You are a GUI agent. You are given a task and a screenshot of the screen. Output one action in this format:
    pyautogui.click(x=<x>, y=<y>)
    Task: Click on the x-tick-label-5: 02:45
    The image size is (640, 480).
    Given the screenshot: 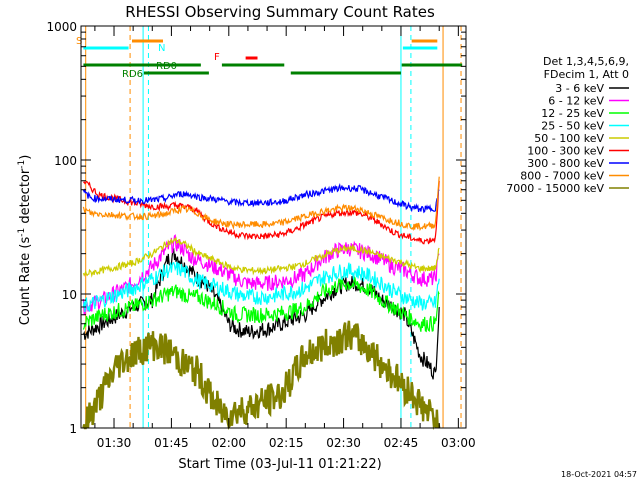 What is the action you would take?
    pyautogui.click(x=401, y=443)
    